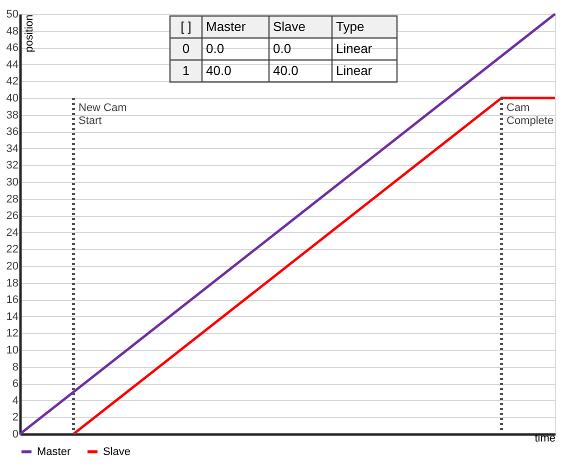  Describe the element at coordinates (12, 250) in the screenshot. I see `y-tick-label: 22` at that location.